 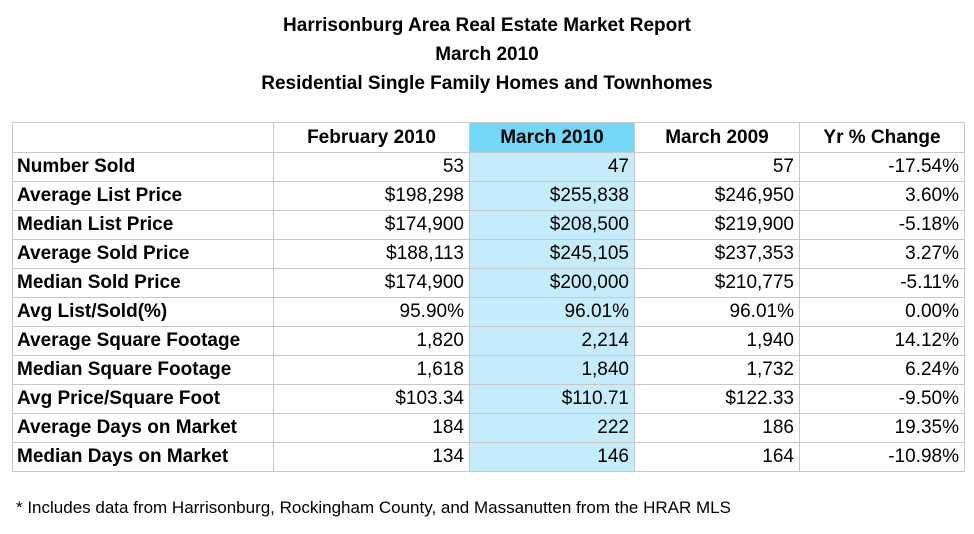 What do you see at coordinates (143, 399) in the screenshot?
I see `row-label: Avg Price/Square Foot` at bounding box center [143, 399].